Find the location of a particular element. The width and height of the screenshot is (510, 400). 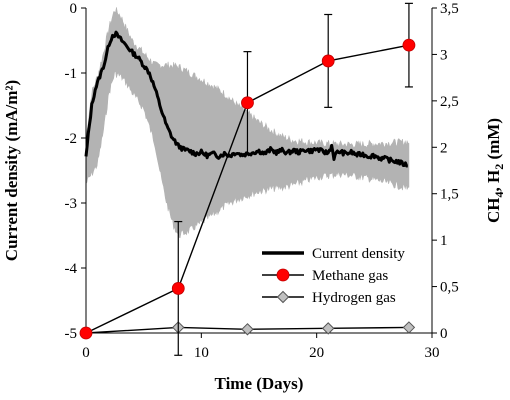

y-right-tick-label: 3 is located at coordinates (444, 55).